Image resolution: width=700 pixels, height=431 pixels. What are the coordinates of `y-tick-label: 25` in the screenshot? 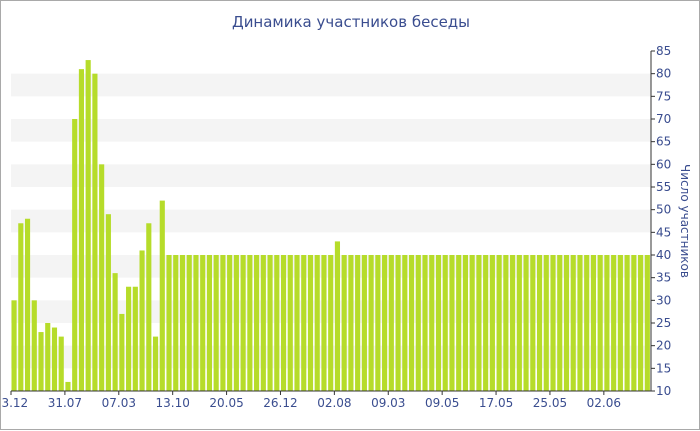 It's located at (663, 323).